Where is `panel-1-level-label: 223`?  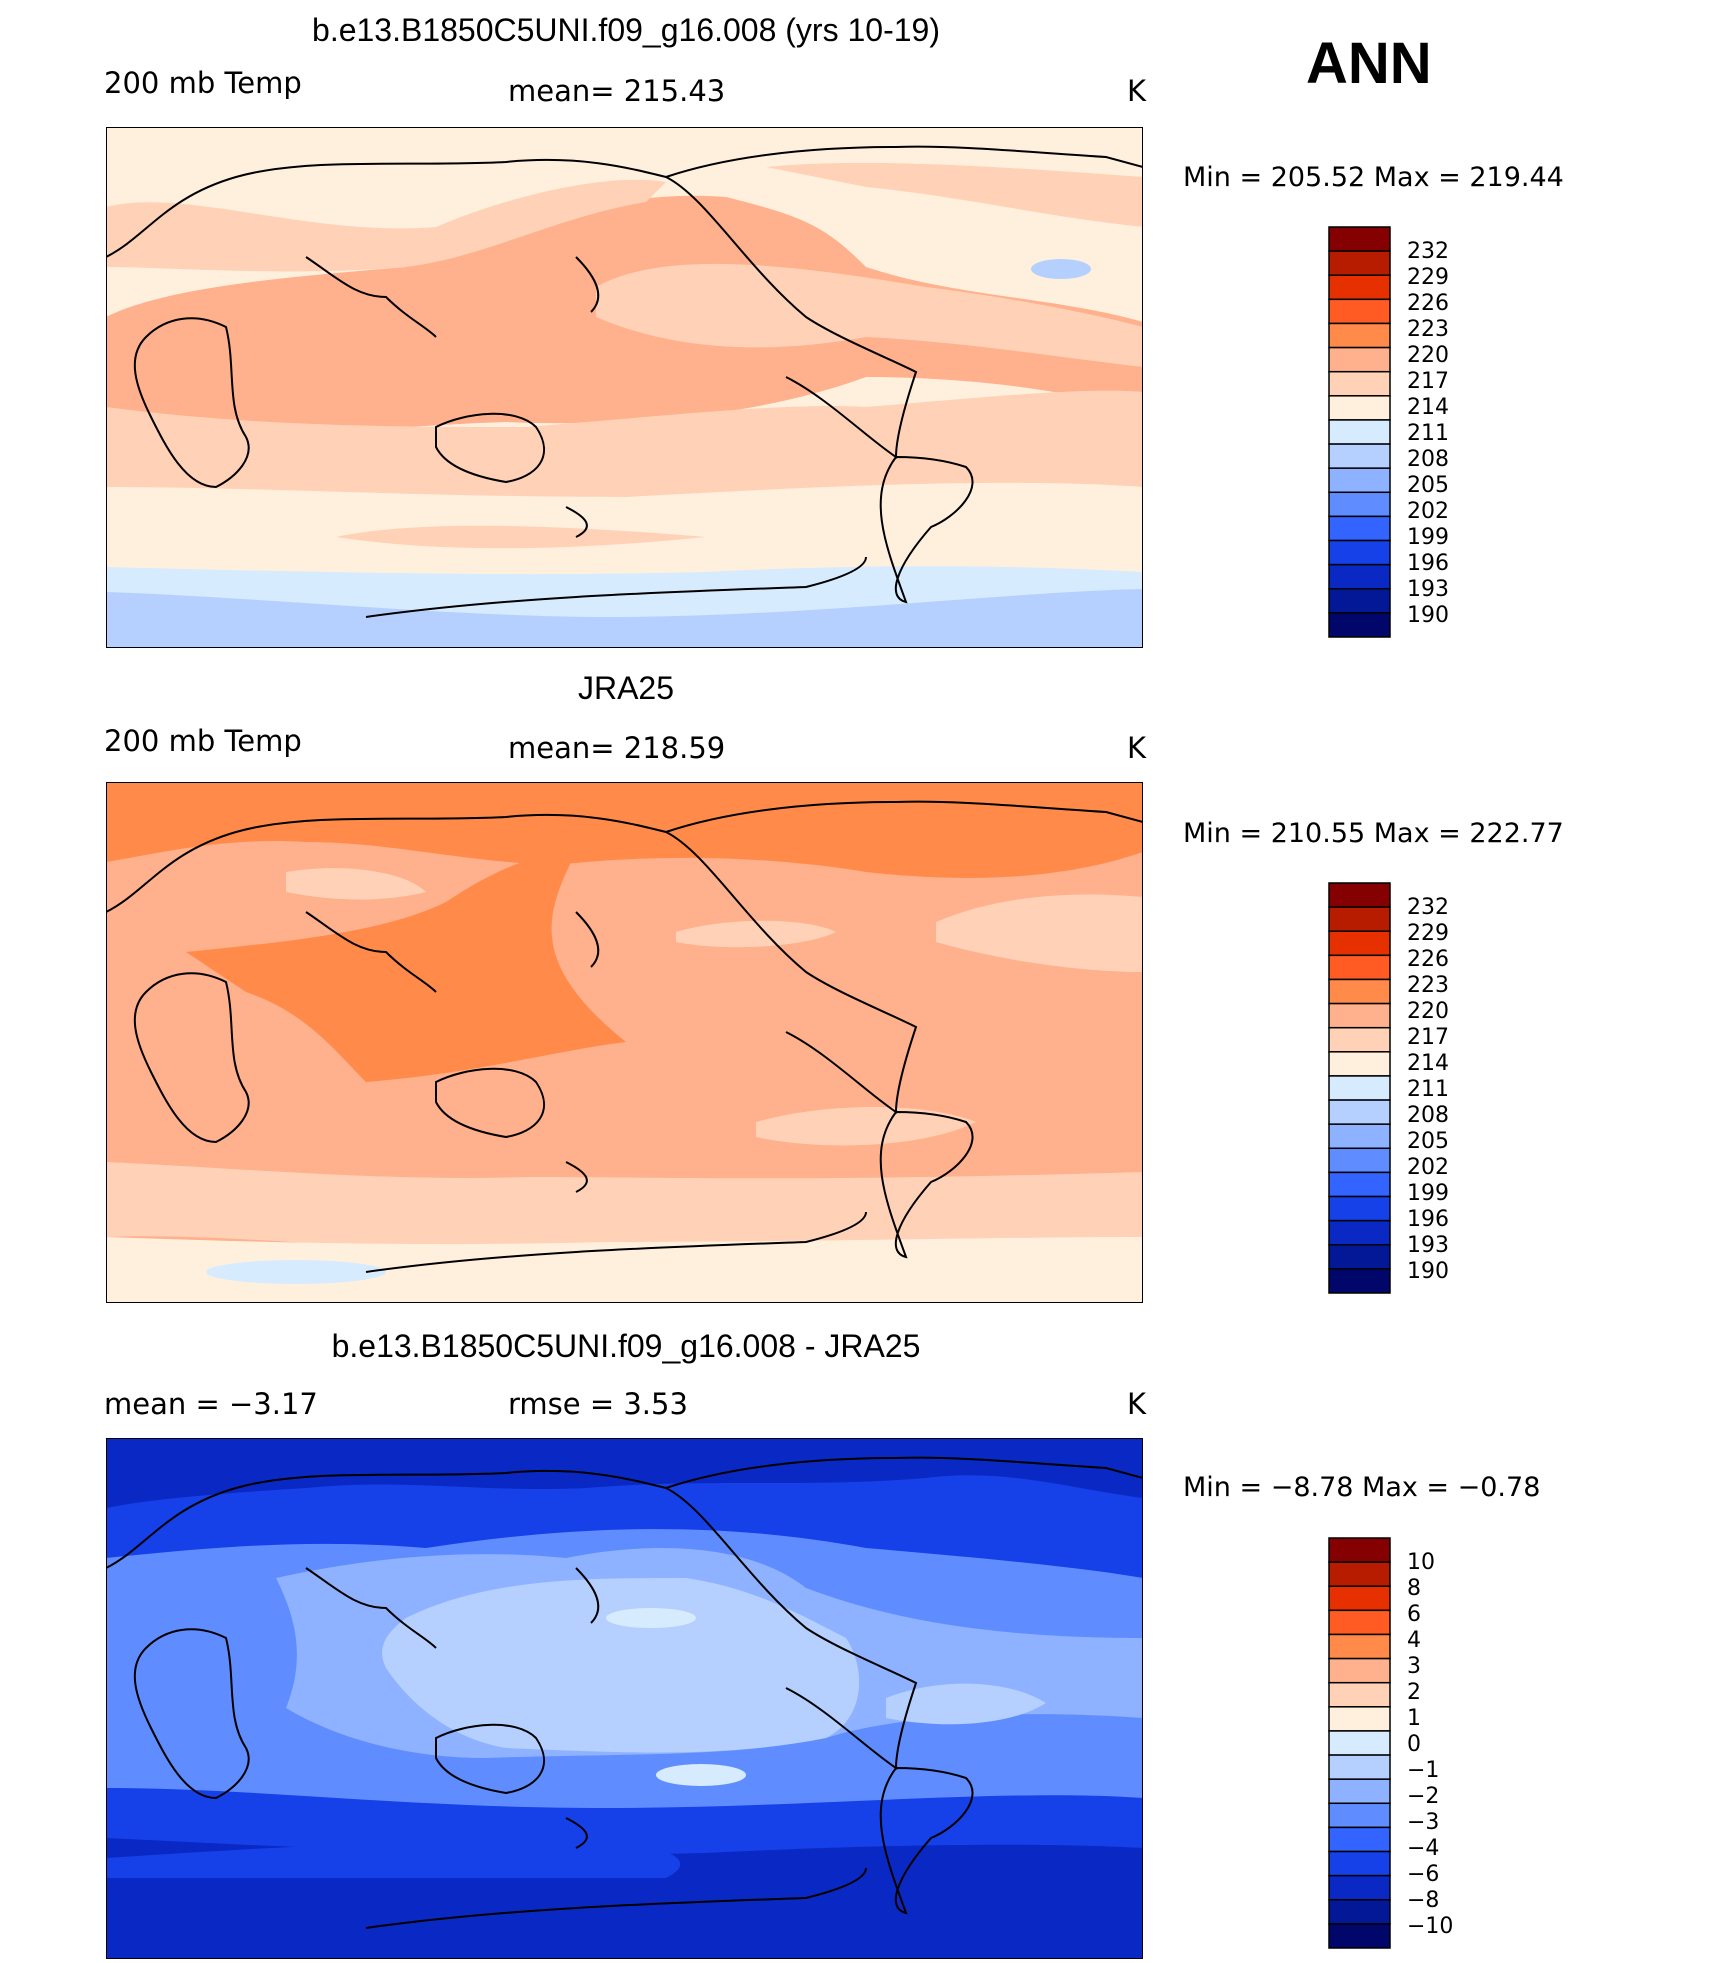 panel-1-level-label: 223 is located at coordinates (1428, 329).